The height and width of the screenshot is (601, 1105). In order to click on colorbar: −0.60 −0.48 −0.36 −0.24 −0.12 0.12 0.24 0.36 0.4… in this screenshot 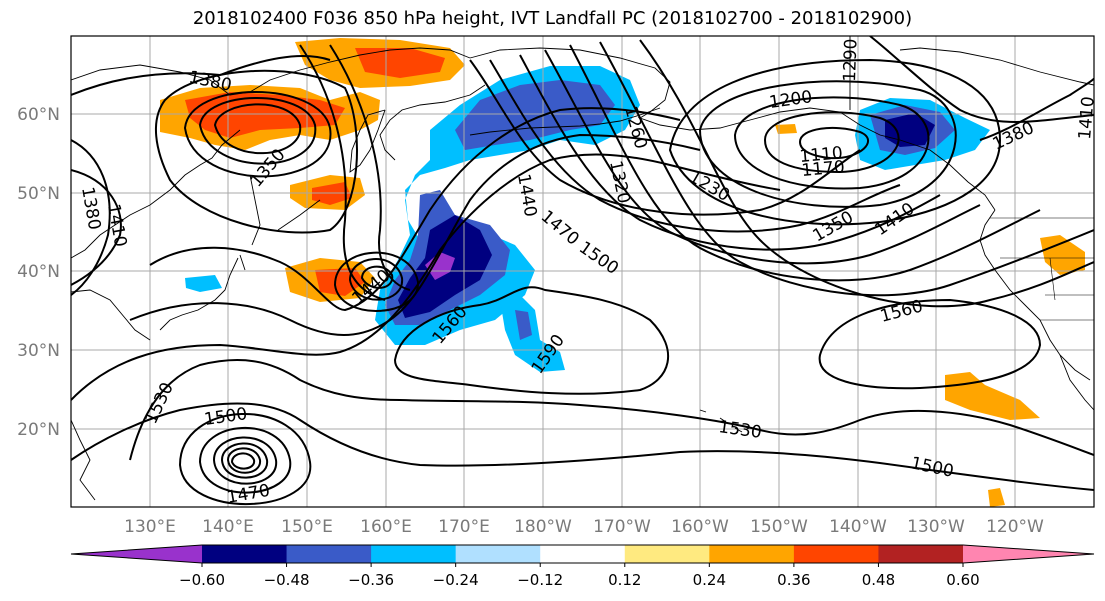, I will do `click(582, 566)`.